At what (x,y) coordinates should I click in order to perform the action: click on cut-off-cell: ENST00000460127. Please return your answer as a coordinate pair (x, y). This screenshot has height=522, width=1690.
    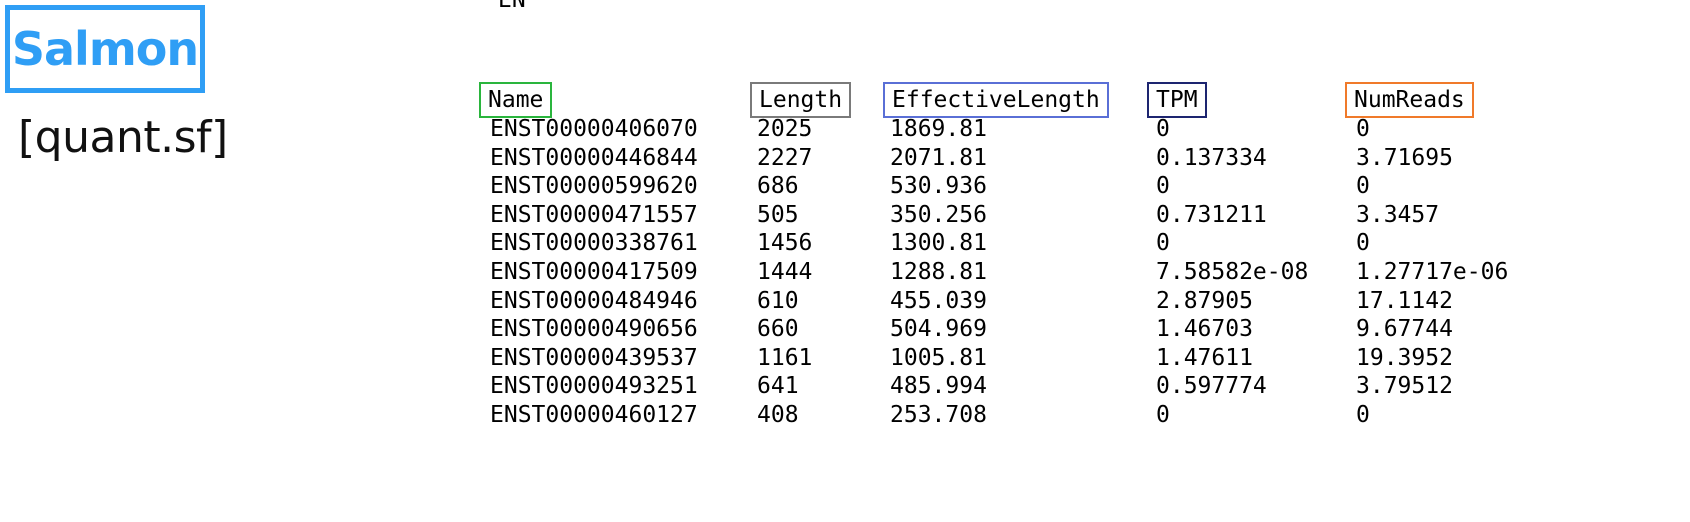
    Looking at the image, I should click on (512, 6).